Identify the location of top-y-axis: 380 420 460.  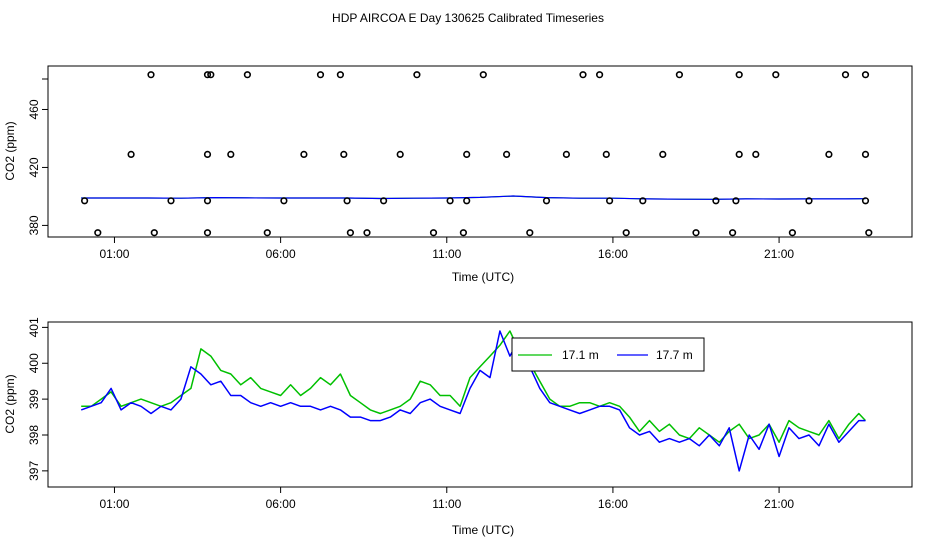
(37, 156).